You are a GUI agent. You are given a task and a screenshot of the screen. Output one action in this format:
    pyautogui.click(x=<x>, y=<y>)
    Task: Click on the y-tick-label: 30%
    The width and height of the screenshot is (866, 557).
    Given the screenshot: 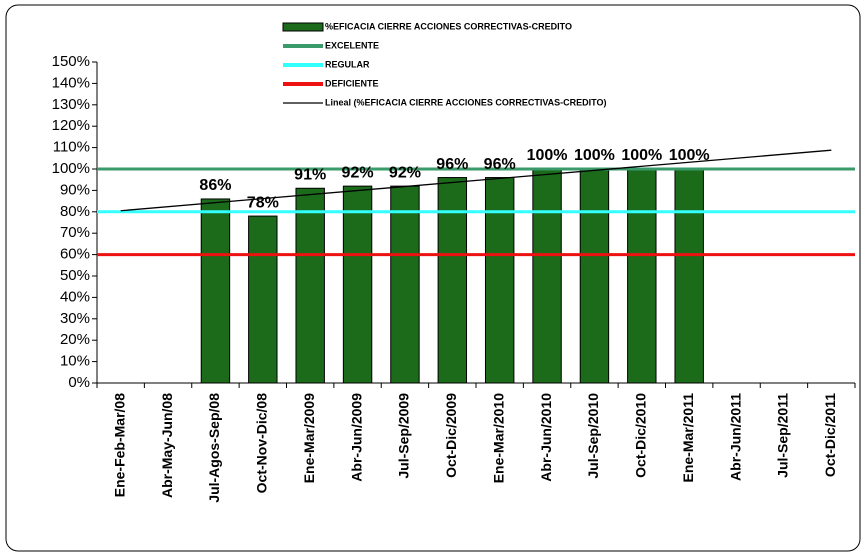 What is the action you would take?
    pyautogui.click(x=75, y=318)
    